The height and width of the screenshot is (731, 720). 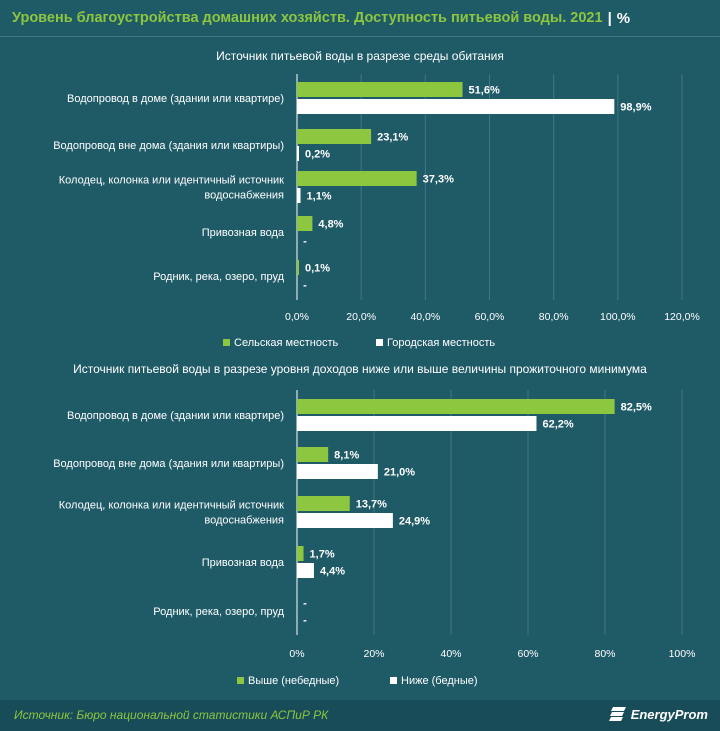 What do you see at coordinates (346, 456) in the screenshot?
I see `data-label: 8,1%` at bounding box center [346, 456].